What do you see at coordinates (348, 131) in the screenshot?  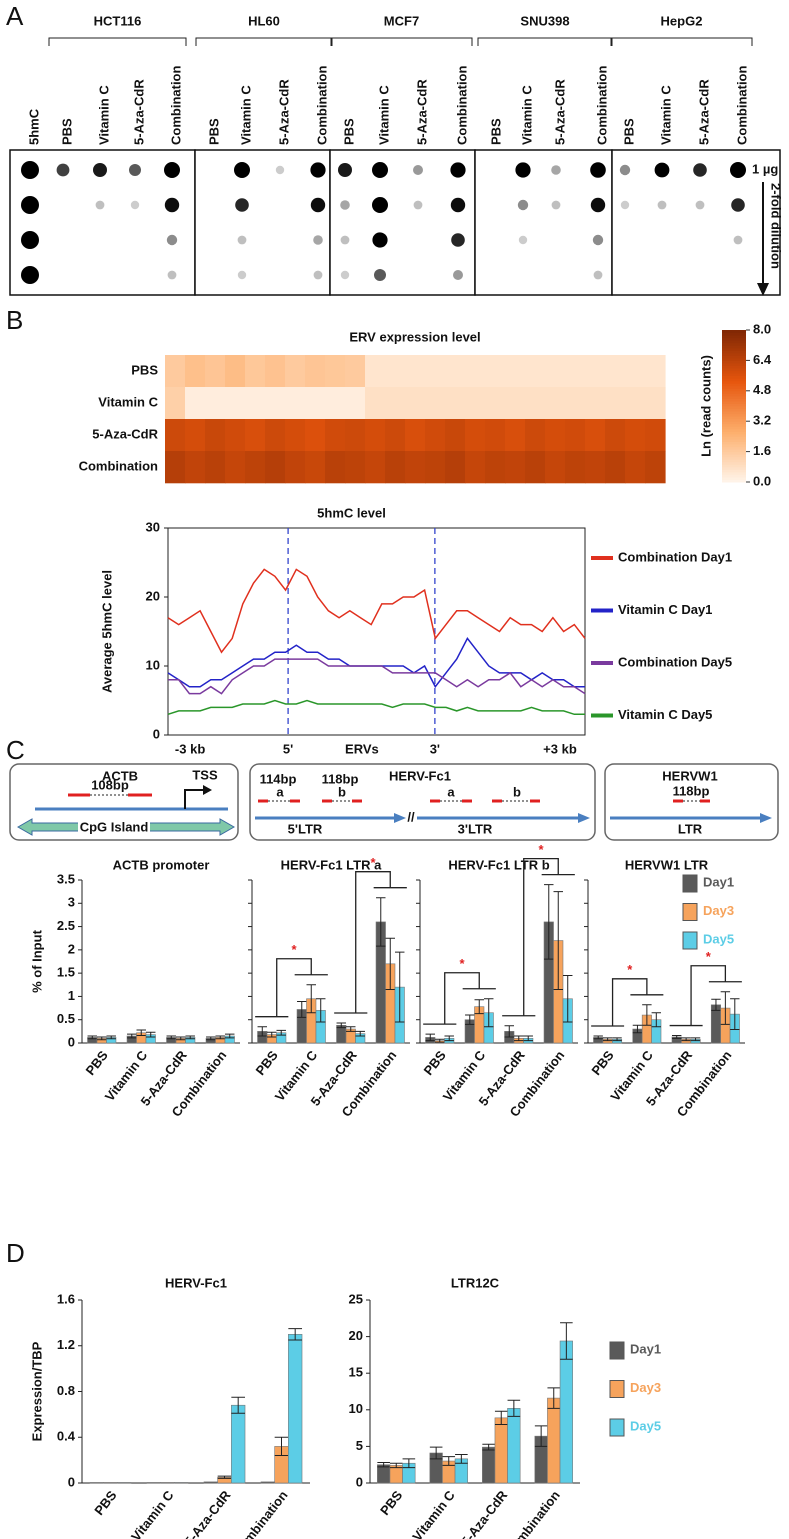 I see `lane-label: PBS` at bounding box center [348, 131].